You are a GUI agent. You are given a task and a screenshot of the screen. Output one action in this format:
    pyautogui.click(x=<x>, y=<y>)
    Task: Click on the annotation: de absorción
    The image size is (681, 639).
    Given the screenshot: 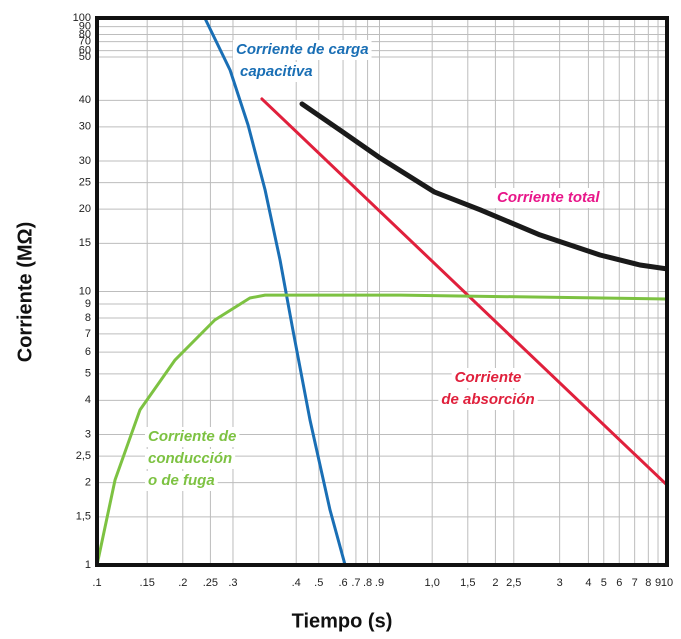 What is the action you would take?
    pyautogui.click(x=487, y=399)
    